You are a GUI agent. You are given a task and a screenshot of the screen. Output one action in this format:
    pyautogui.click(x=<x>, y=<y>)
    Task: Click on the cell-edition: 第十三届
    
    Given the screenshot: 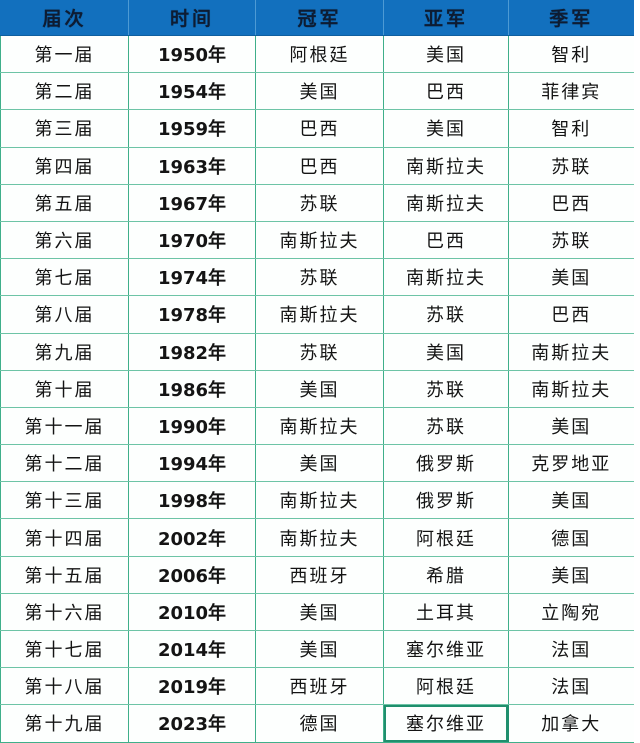 What is the action you would take?
    pyautogui.click(x=64, y=500)
    